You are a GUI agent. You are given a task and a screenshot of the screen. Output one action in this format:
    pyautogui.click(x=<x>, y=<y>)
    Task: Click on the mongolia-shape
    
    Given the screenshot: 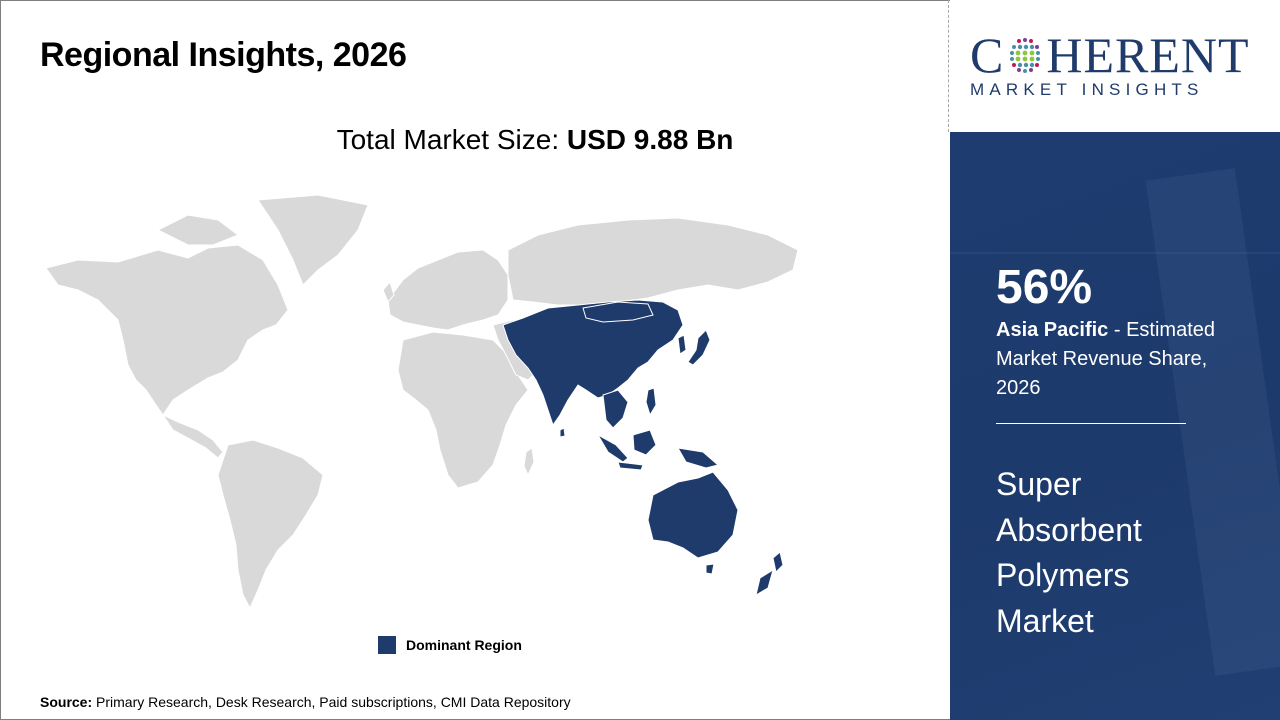 What is the action you would take?
    pyautogui.click(x=618, y=312)
    